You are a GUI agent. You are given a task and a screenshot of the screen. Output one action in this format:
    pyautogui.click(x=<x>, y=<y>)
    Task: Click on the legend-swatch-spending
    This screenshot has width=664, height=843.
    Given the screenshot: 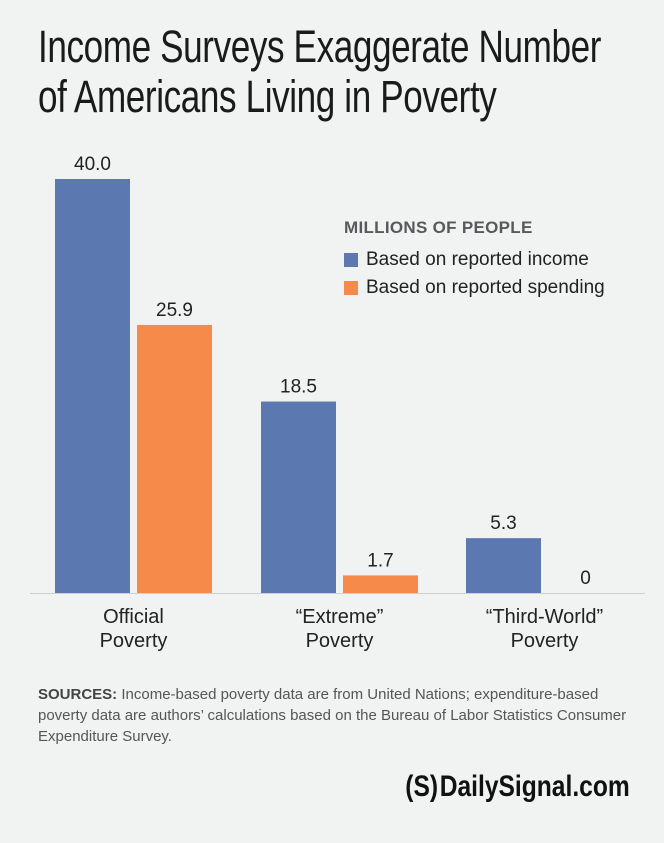 What is the action you would take?
    pyautogui.click(x=351, y=288)
    